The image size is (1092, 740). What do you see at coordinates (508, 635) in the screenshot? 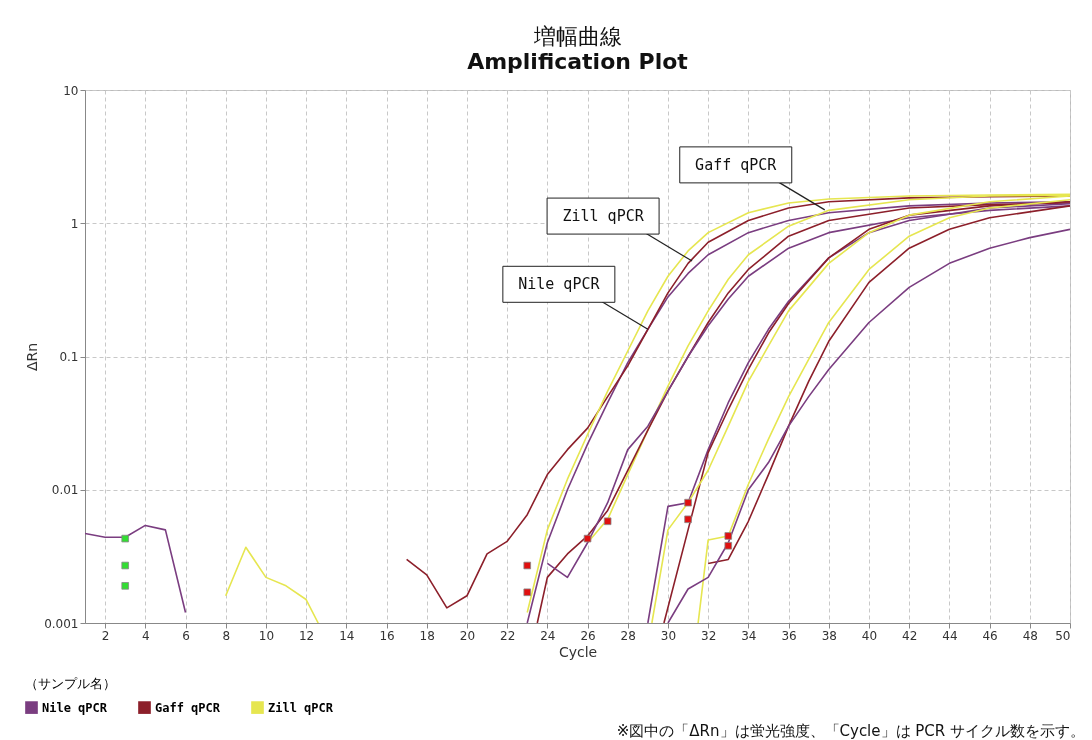
I see `x-tick-label: 22` at bounding box center [508, 635].